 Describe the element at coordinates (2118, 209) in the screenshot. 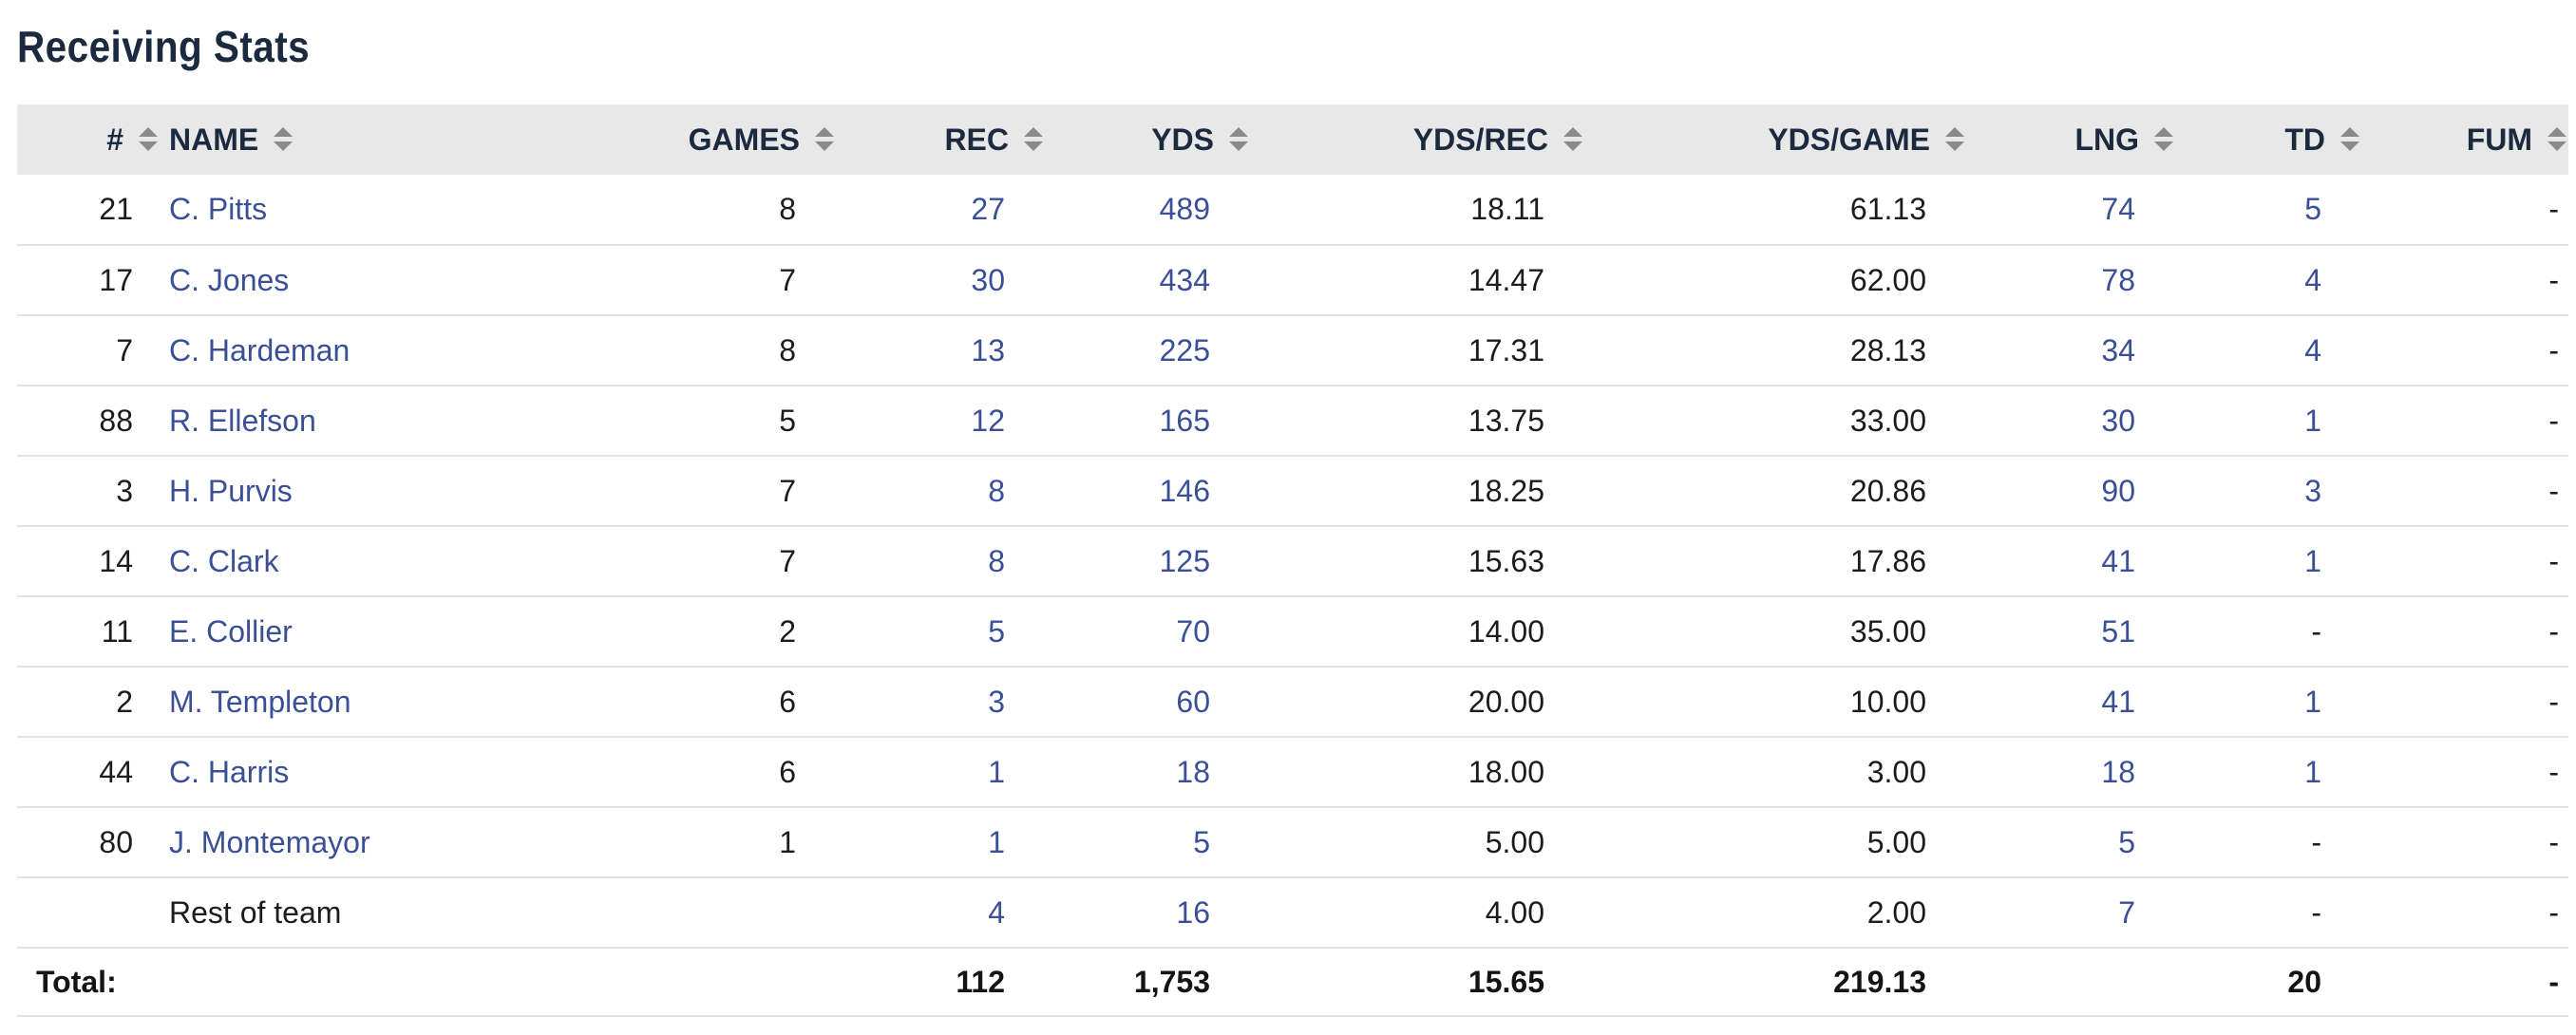

I see `cell-lng: 74` at that location.